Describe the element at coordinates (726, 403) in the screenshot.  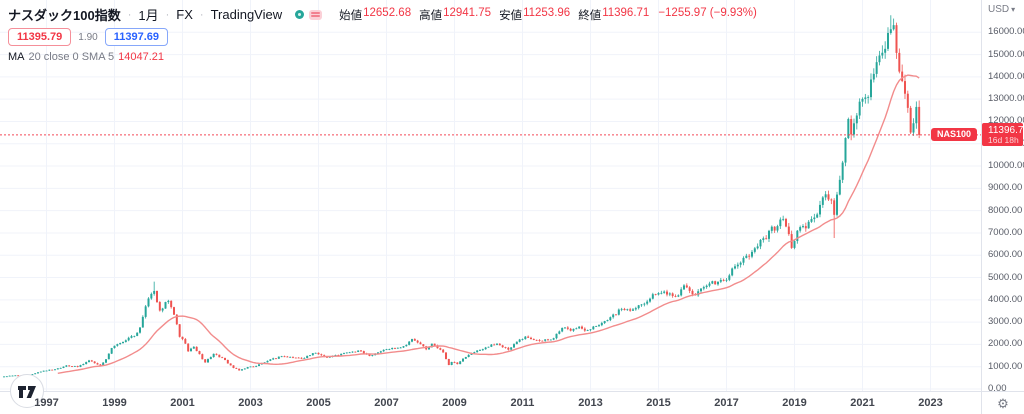
I see `time-tick-label: 2017` at that location.